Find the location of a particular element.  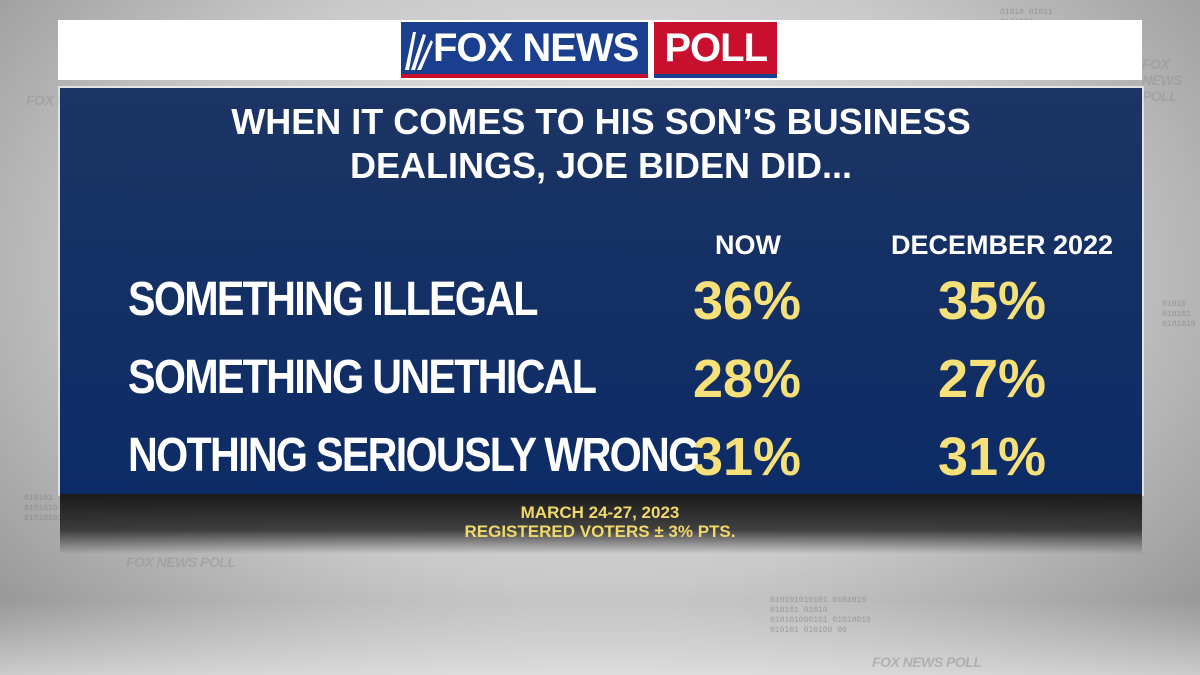

column-header-now: NOW is located at coordinates (748, 245).